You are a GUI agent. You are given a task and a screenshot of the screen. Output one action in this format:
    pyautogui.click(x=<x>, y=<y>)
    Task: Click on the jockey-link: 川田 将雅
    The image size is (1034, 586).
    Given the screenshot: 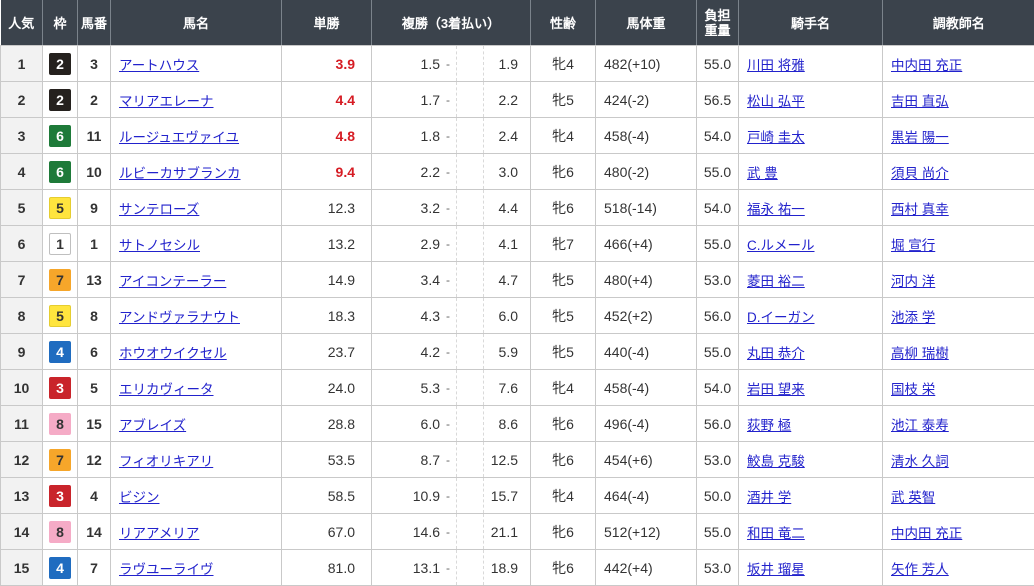 What is the action you would take?
    pyautogui.click(x=776, y=65)
    